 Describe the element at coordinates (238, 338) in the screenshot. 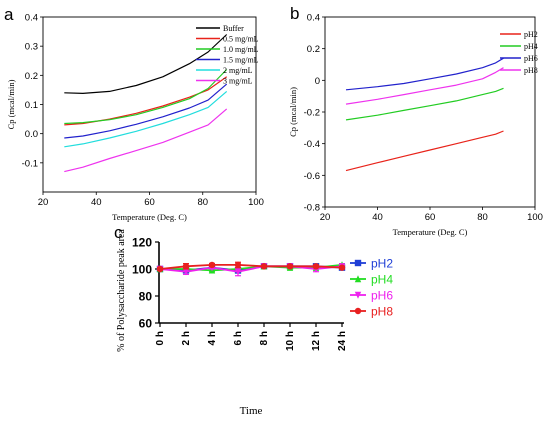

I see `x-tick-label: 6 h` at that location.